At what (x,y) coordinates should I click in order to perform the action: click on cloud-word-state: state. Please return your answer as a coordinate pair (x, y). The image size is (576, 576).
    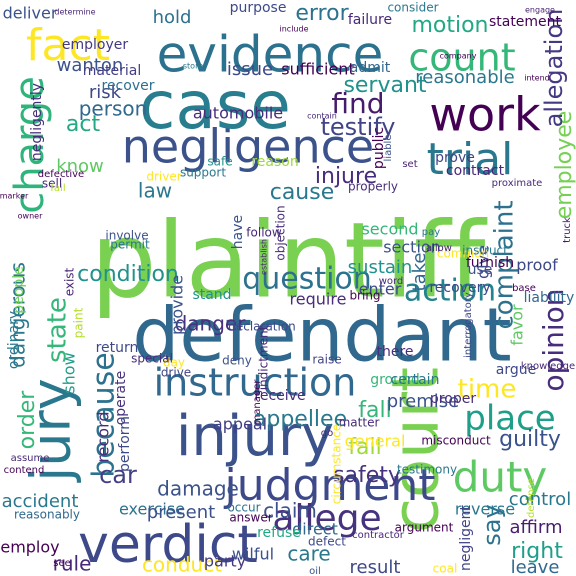
    Looking at the image, I should click on (58, 330).